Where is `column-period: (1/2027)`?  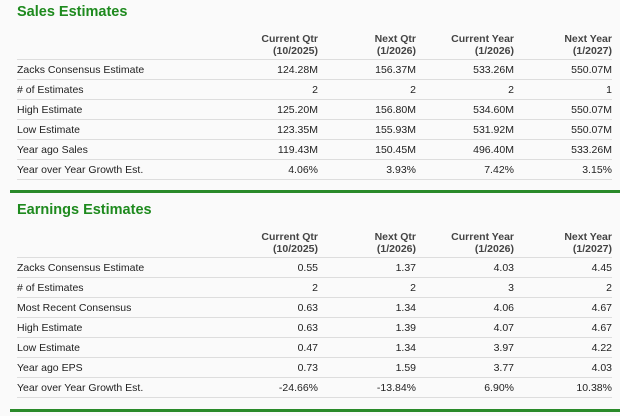
column-period: (1/2027) is located at coordinates (592, 249).